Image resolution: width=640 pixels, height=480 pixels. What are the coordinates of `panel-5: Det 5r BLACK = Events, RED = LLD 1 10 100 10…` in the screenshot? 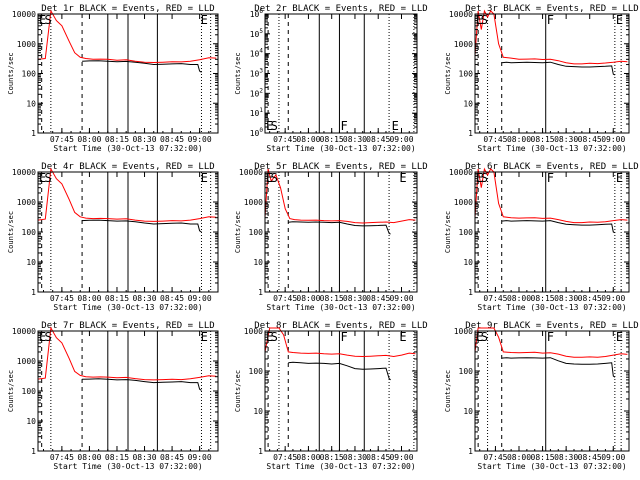 It's located at (331, 237).